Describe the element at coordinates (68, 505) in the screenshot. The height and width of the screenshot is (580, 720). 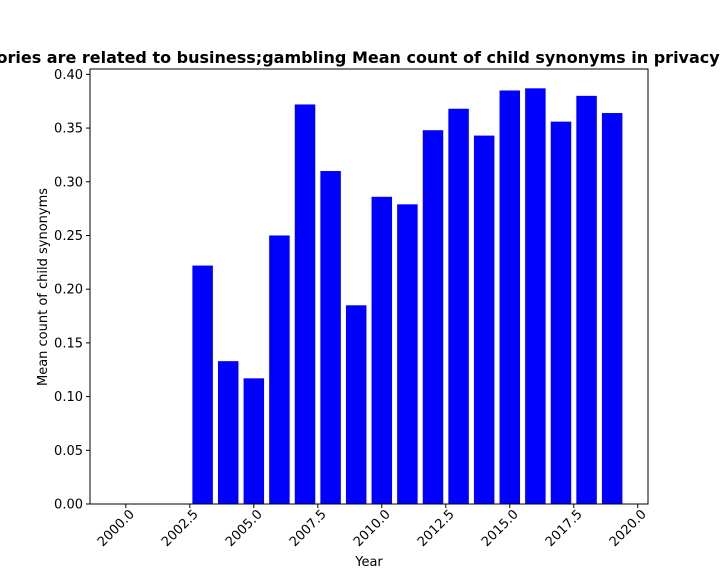
I see `y-tick-label: 0.00` at that location.